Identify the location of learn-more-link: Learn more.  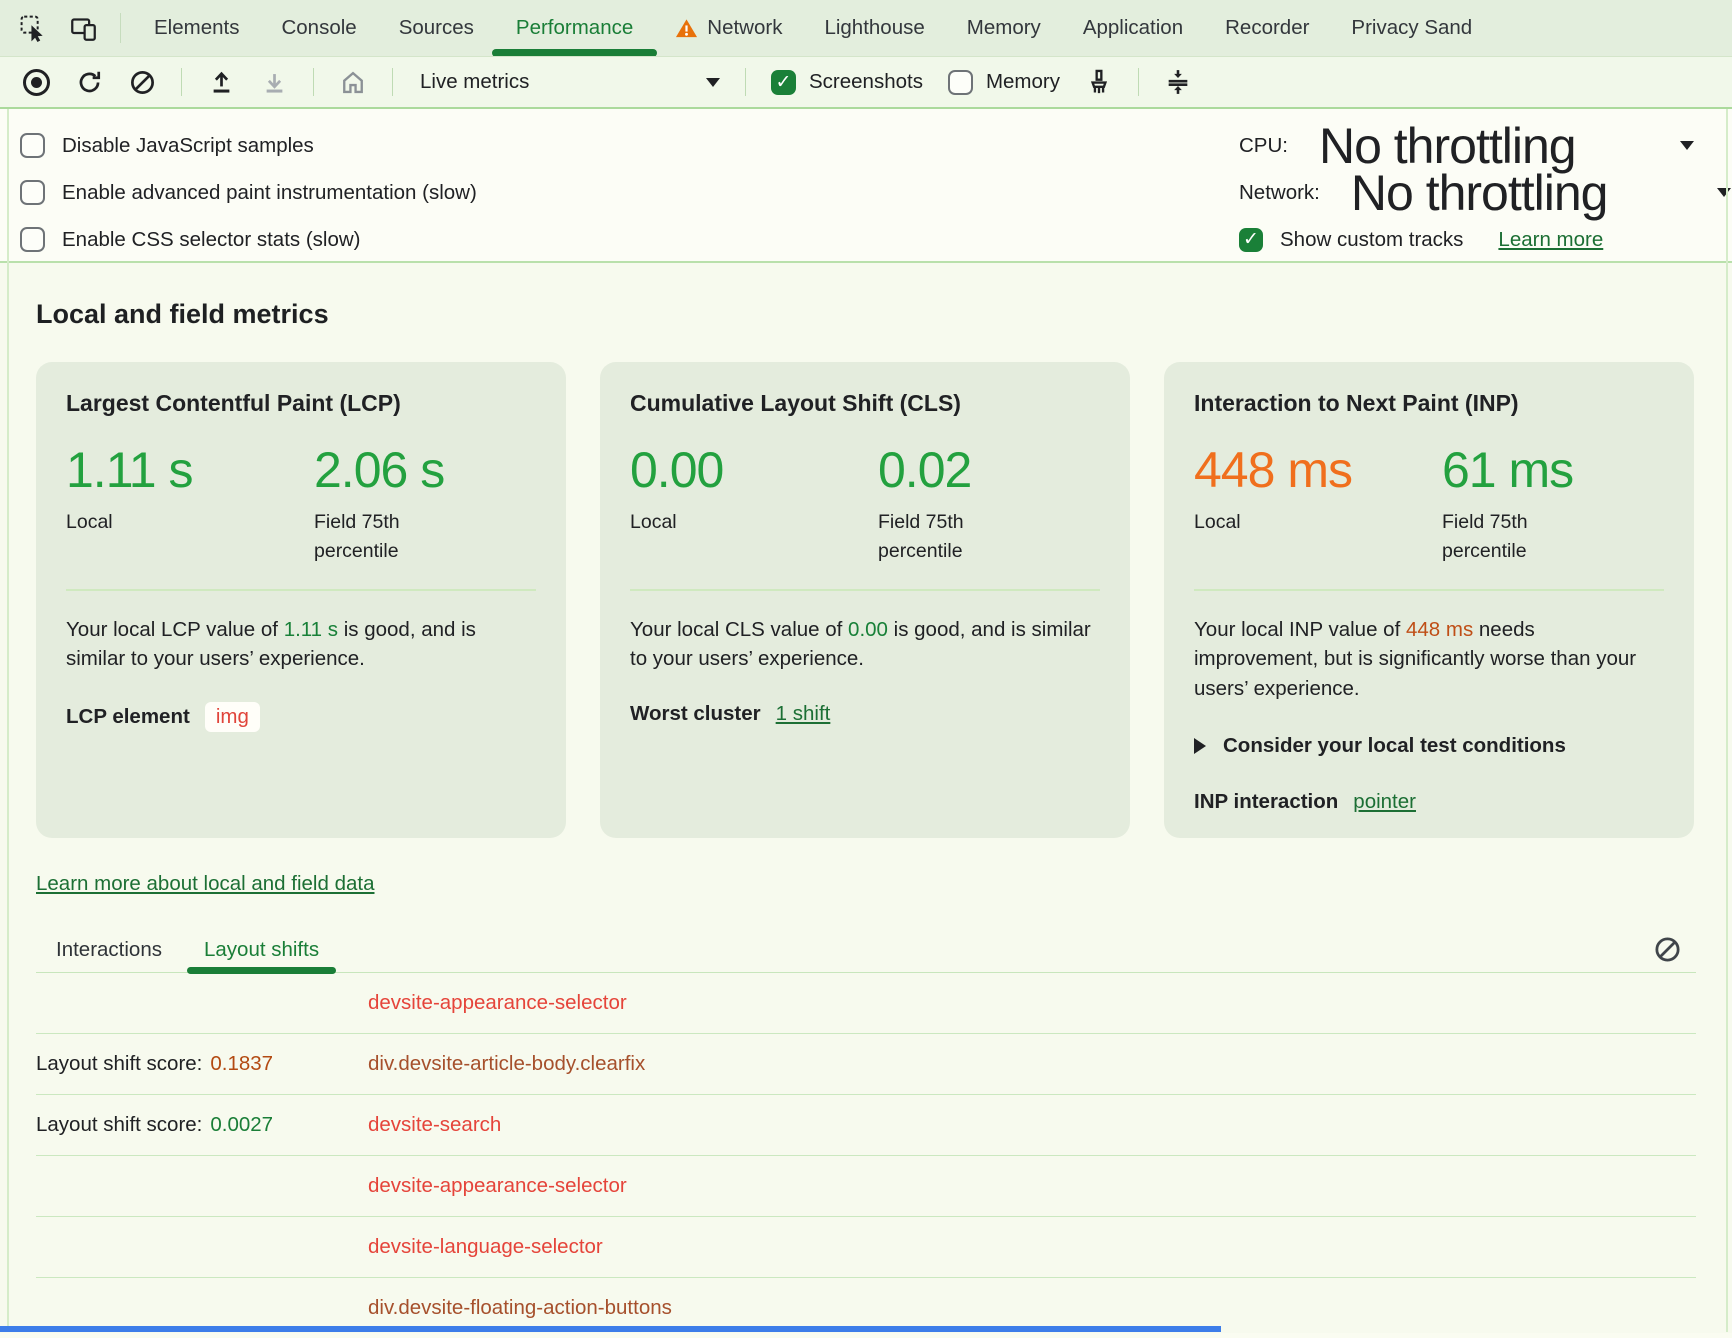
(1551, 239).